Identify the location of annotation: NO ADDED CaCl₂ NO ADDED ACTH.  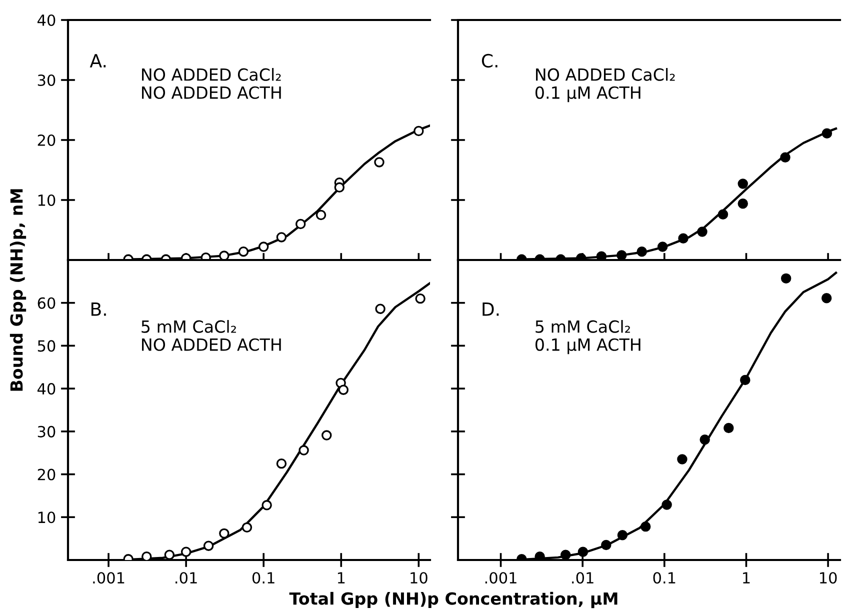
(211, 83).